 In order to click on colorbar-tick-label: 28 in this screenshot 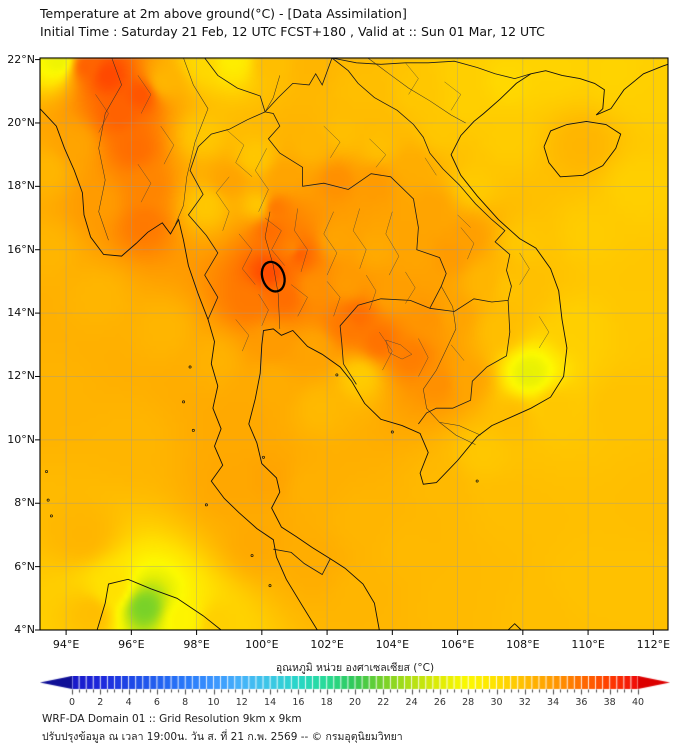, I will do `click(468, 702)`.